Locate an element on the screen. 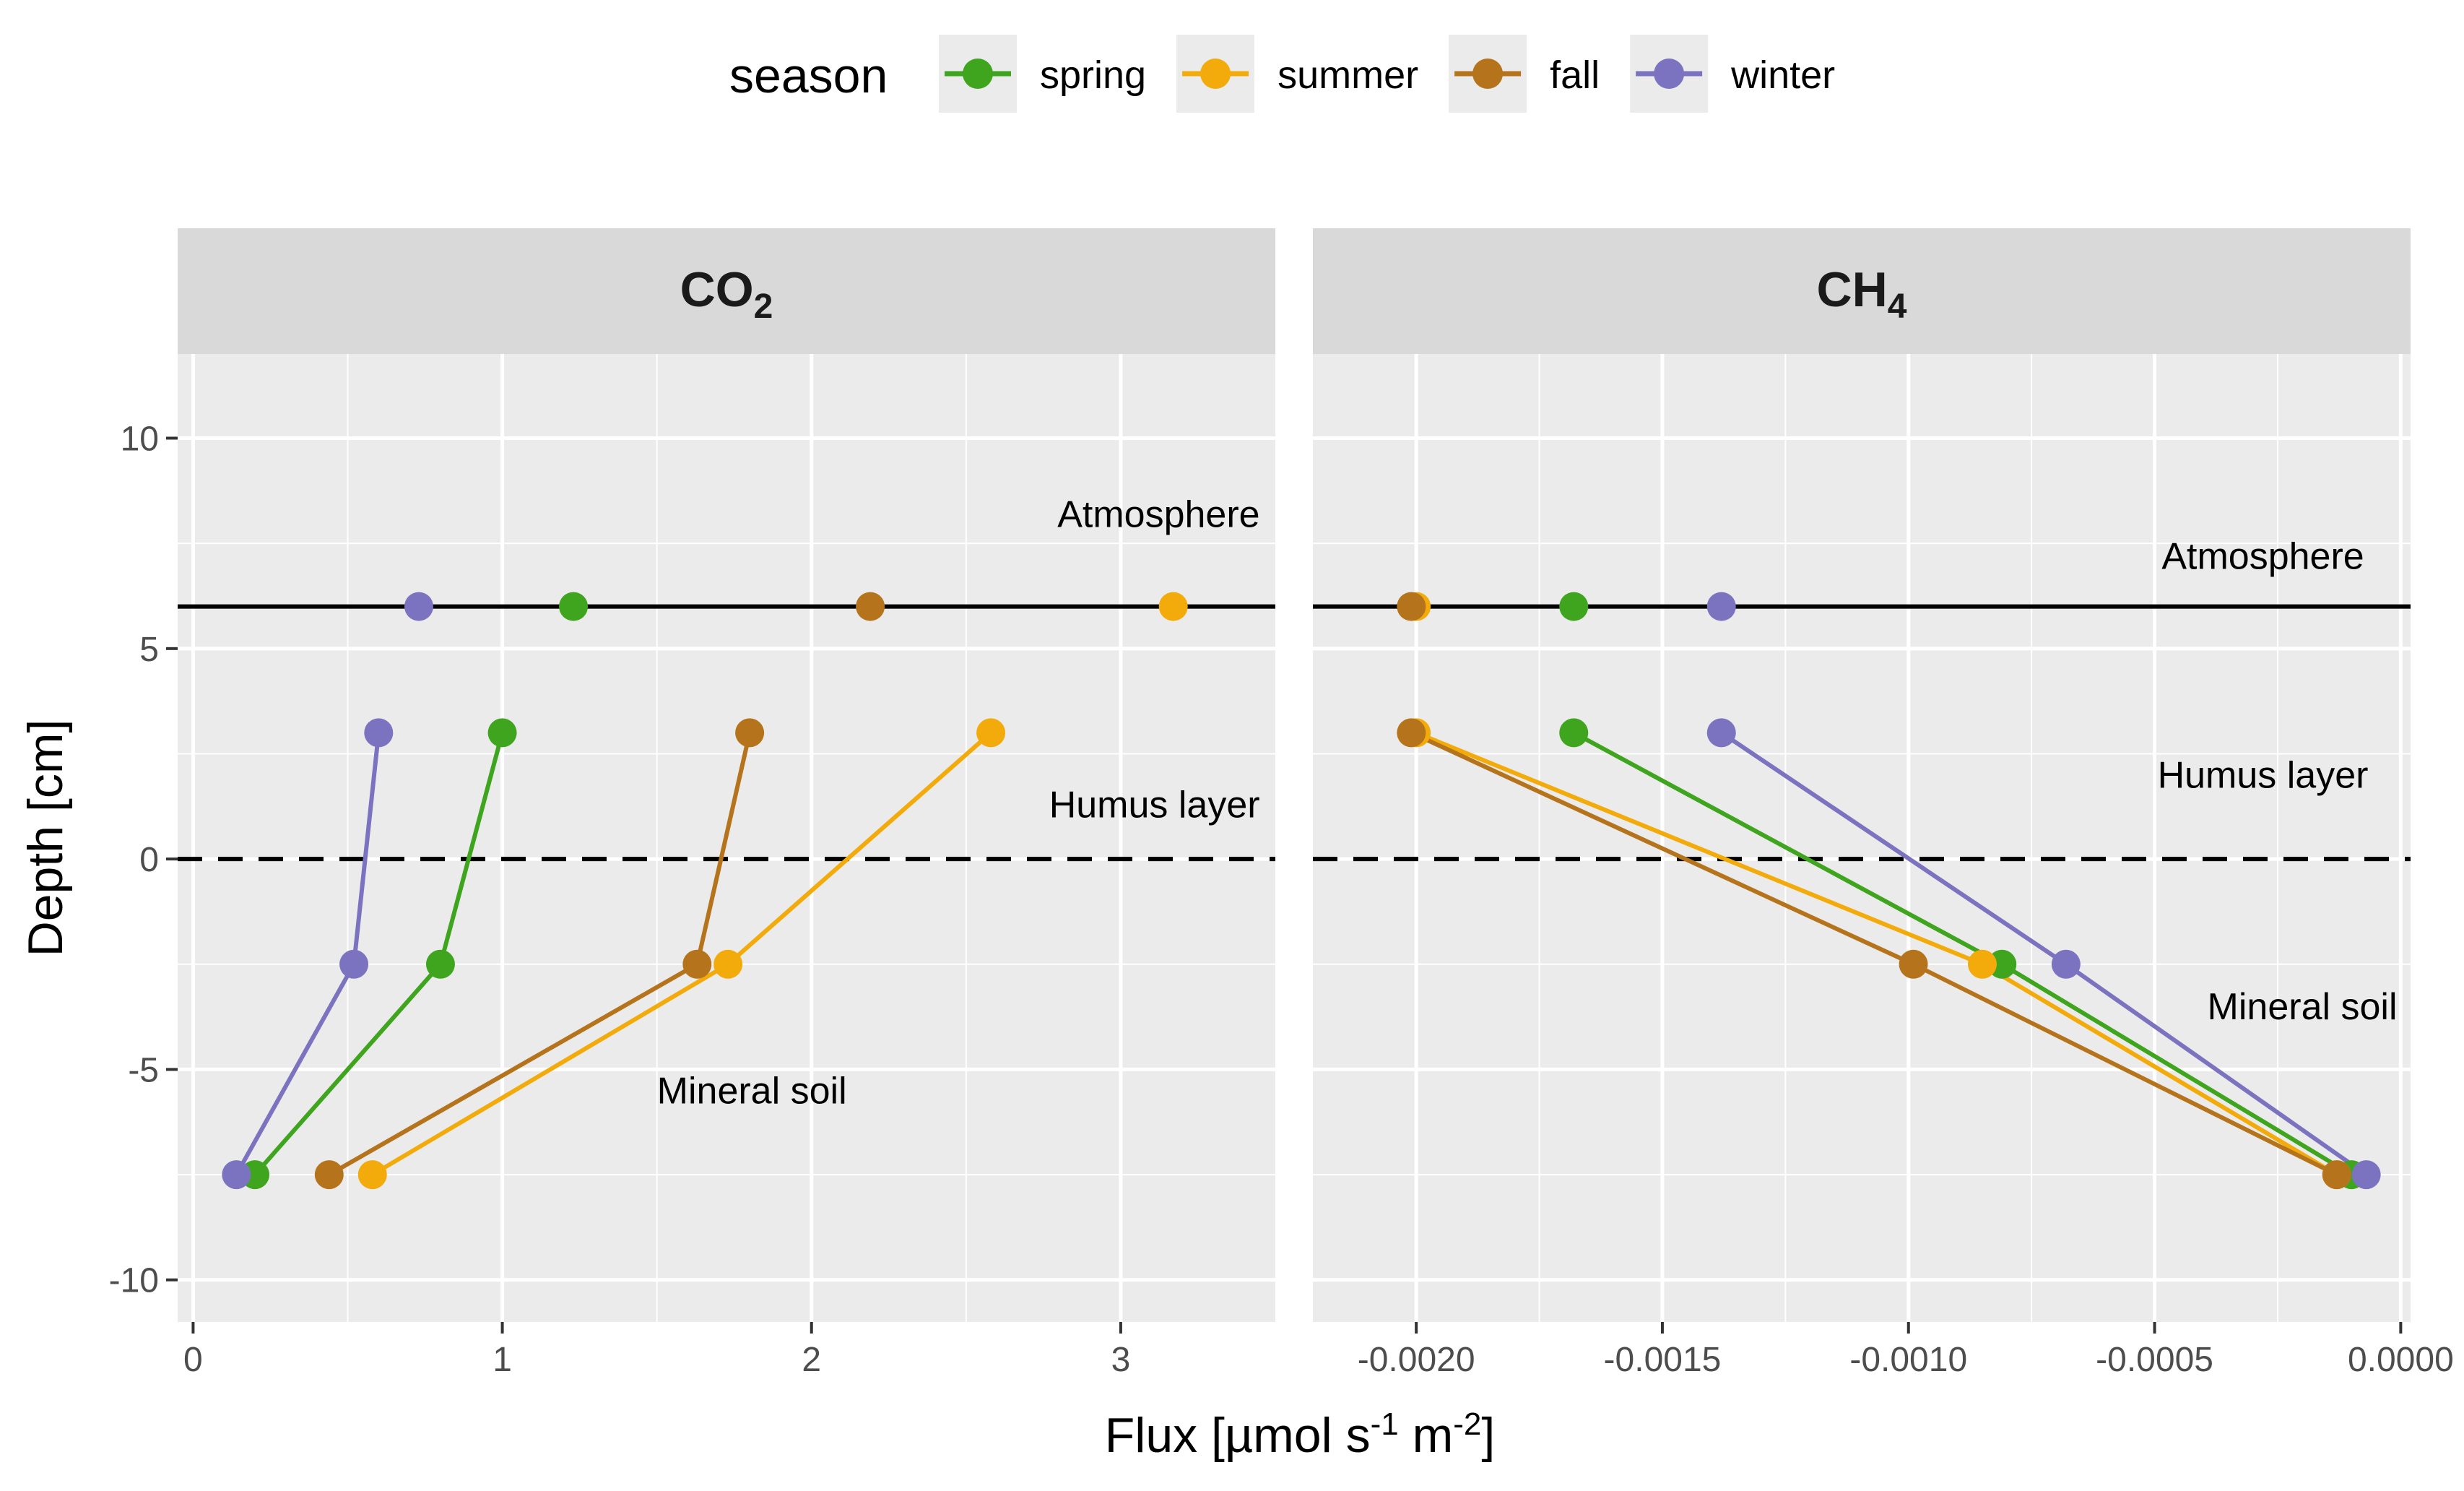  panel-co2-strip is located at coordinates (727, 291).